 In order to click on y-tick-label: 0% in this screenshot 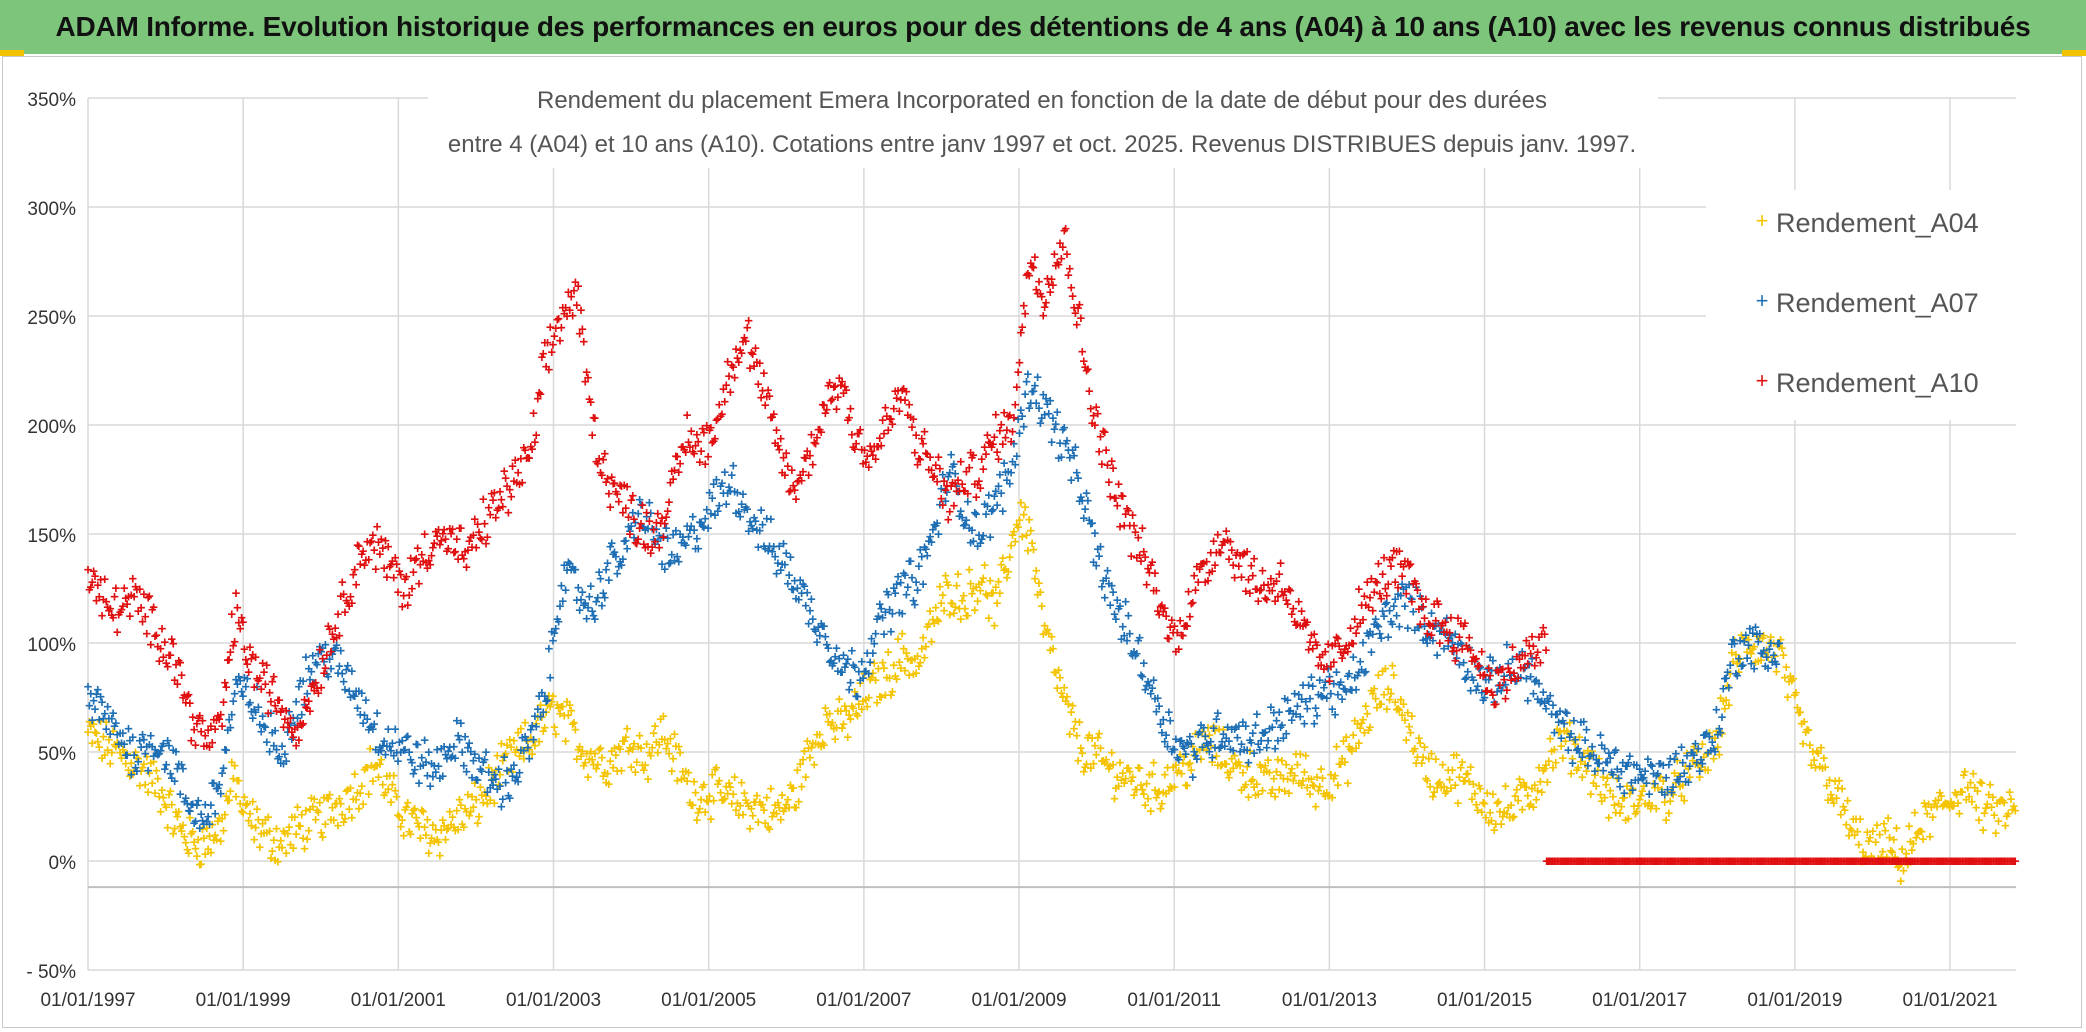, I will do `click(63, 863)`.